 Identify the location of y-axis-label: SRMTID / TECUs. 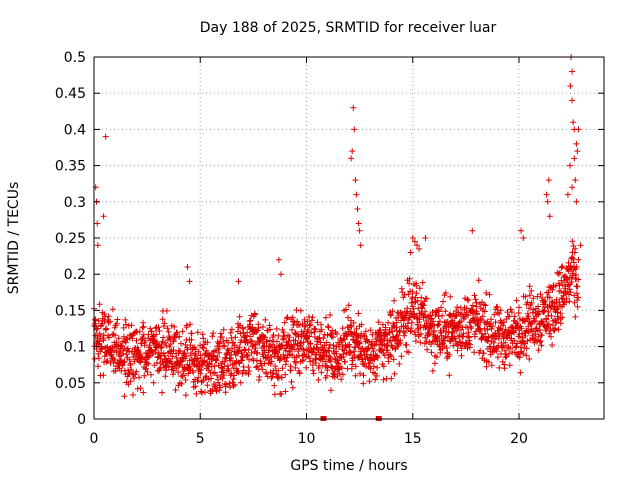
(14, 238).